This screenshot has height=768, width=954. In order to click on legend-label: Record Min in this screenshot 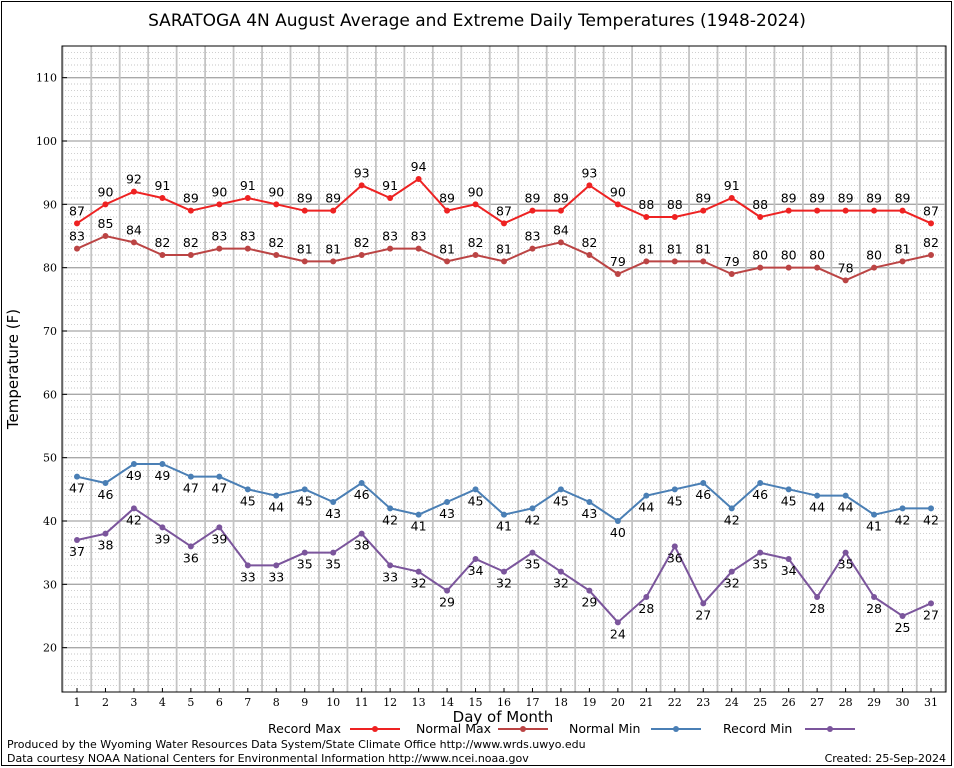, I will do `click(757, 728)`.